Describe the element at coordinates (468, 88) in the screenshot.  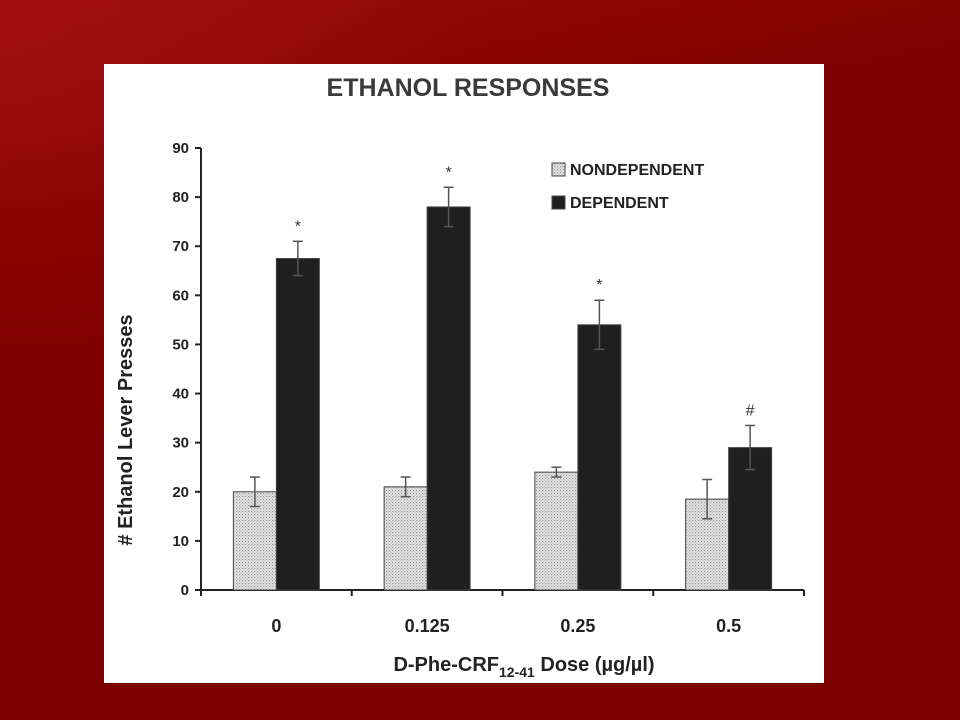
I see `chart-title: ETHANOL RESPONSES` at that location.